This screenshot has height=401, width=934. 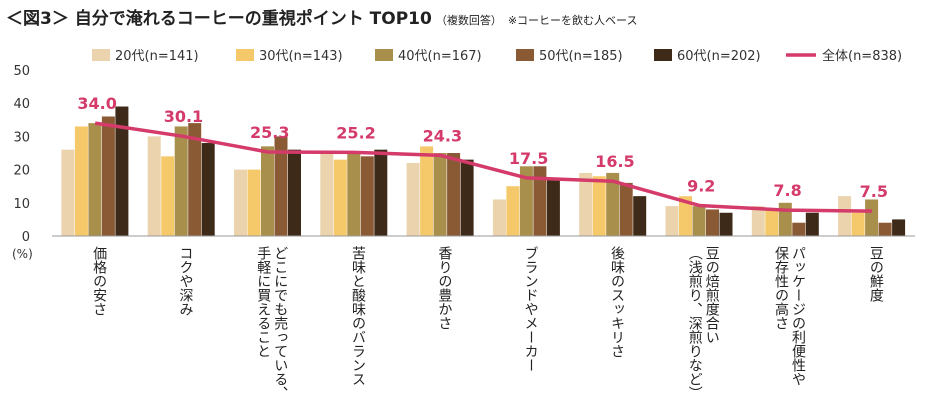 What do you see at coordinates (21, 71) in the screenshot?
I see `y-tick-label: 50` at bounding box center [21, 71].